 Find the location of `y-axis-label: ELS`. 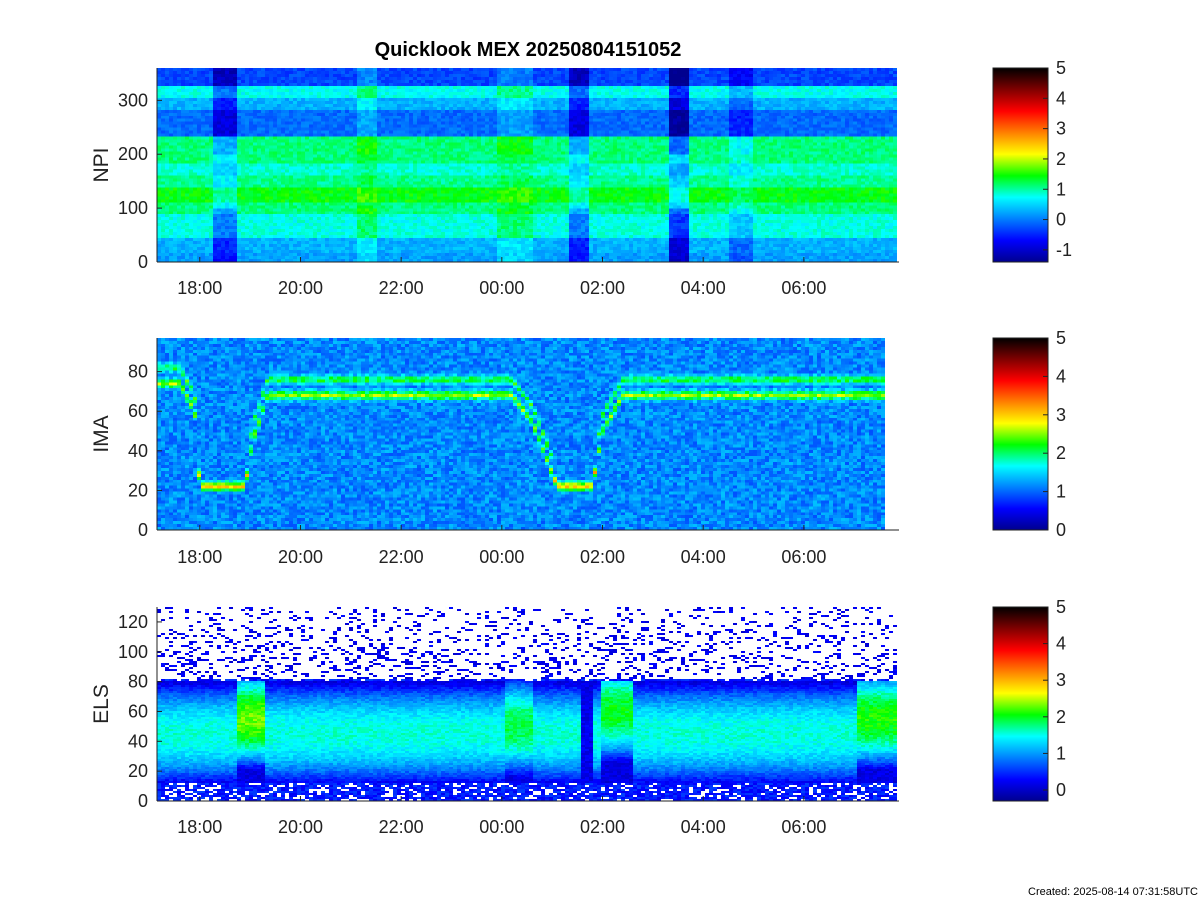

y-axis-label: ELS is located at coordinates (101, 704).